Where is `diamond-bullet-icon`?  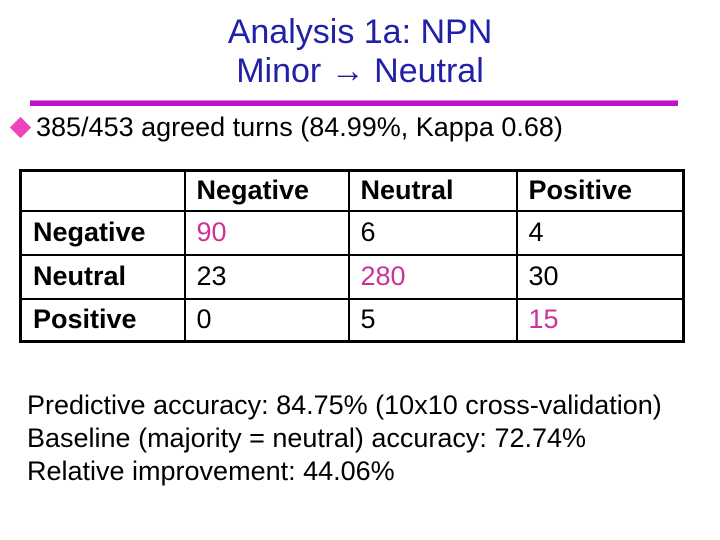 diamond-bullet-icon is located at coordinates (20, 127).